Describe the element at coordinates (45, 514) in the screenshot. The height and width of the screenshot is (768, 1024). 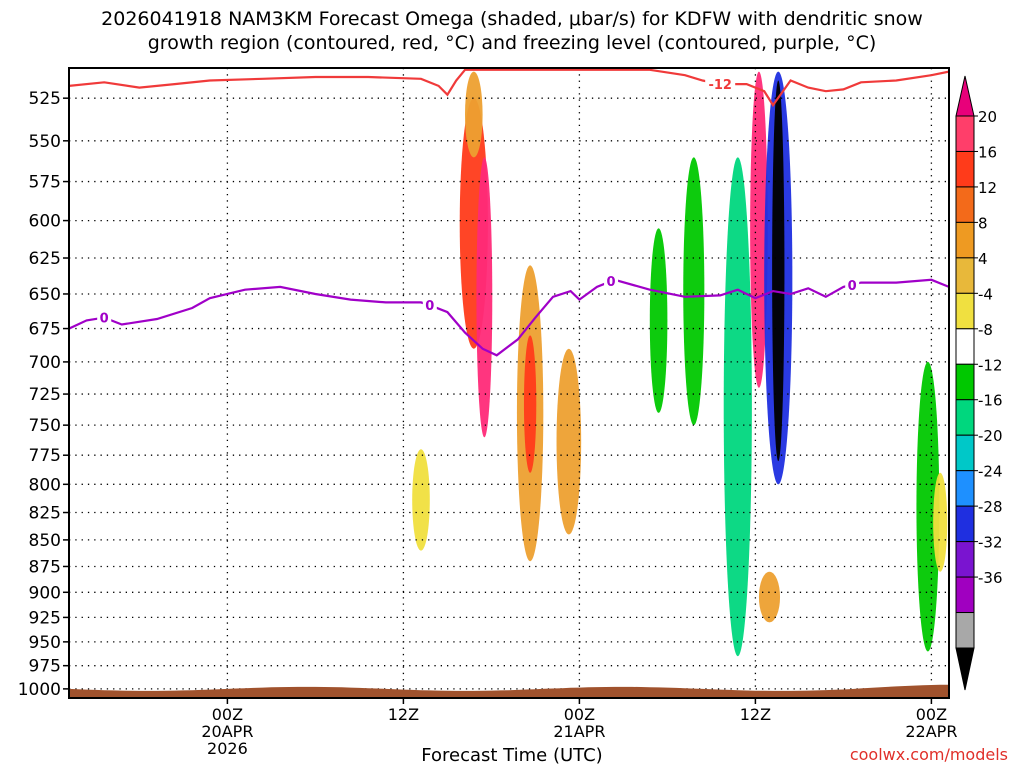
I see `y-tick-label: 825` at that location.